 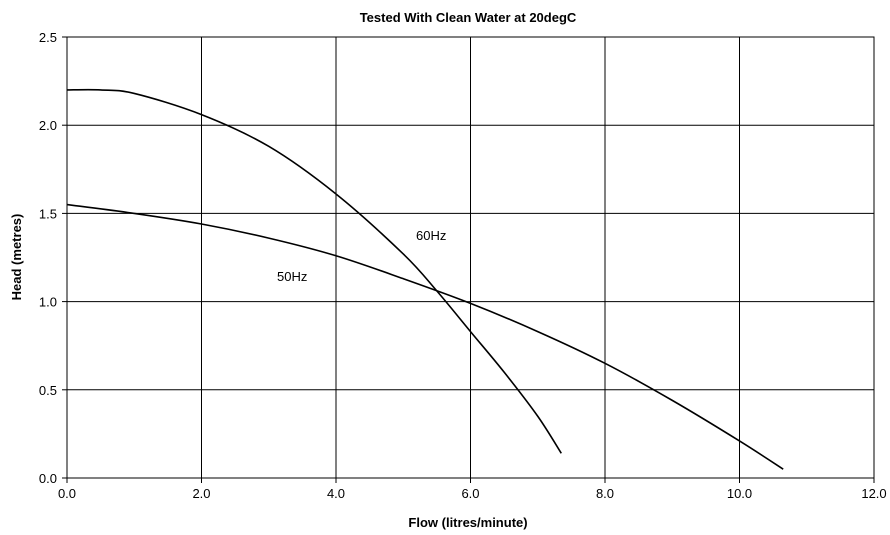 I want to click on x-tick-label: 4.0, so click(x=336, y=493).